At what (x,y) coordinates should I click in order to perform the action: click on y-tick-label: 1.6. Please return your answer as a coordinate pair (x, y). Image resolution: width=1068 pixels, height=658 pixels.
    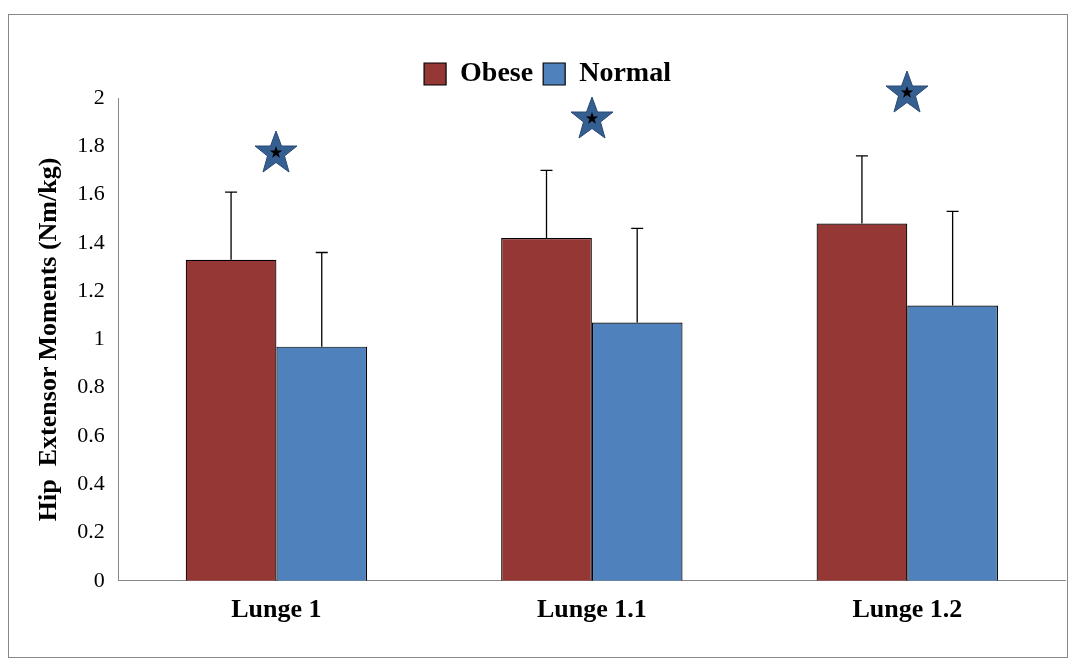
    Looking at the image, I should click on (91, 193).